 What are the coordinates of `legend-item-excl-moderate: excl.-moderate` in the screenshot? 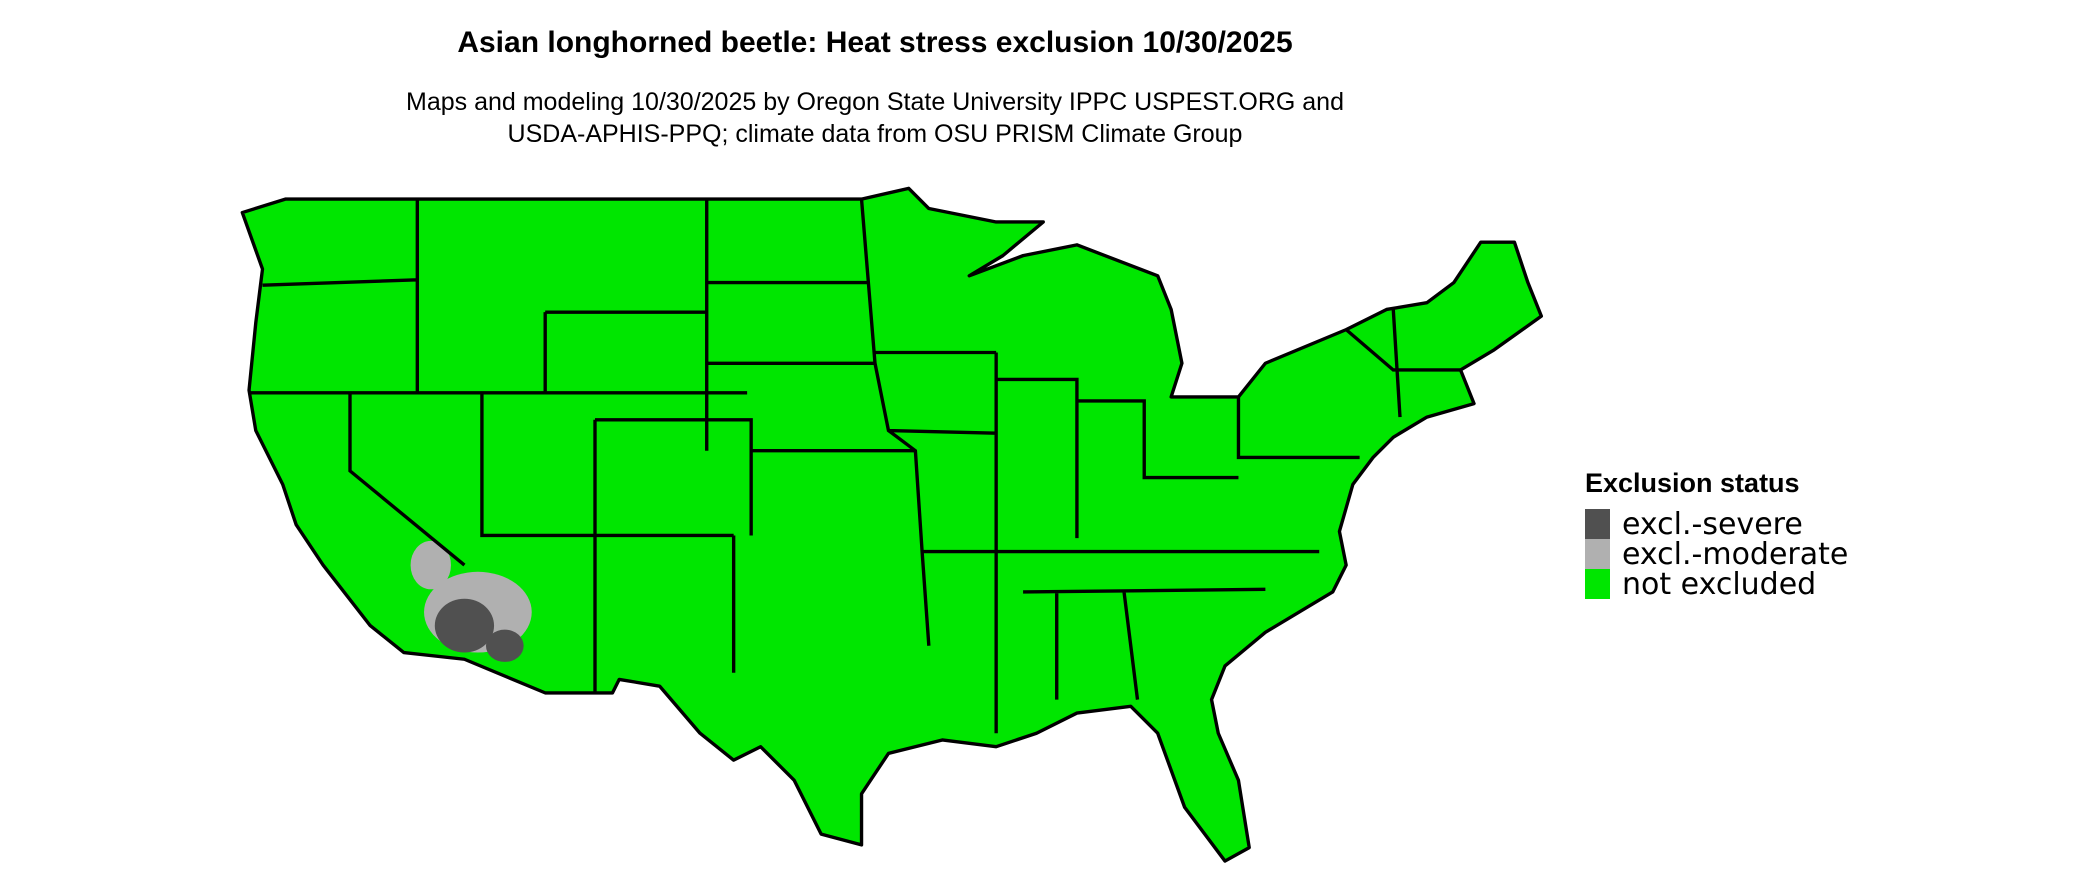 It's located at (1717, 554).